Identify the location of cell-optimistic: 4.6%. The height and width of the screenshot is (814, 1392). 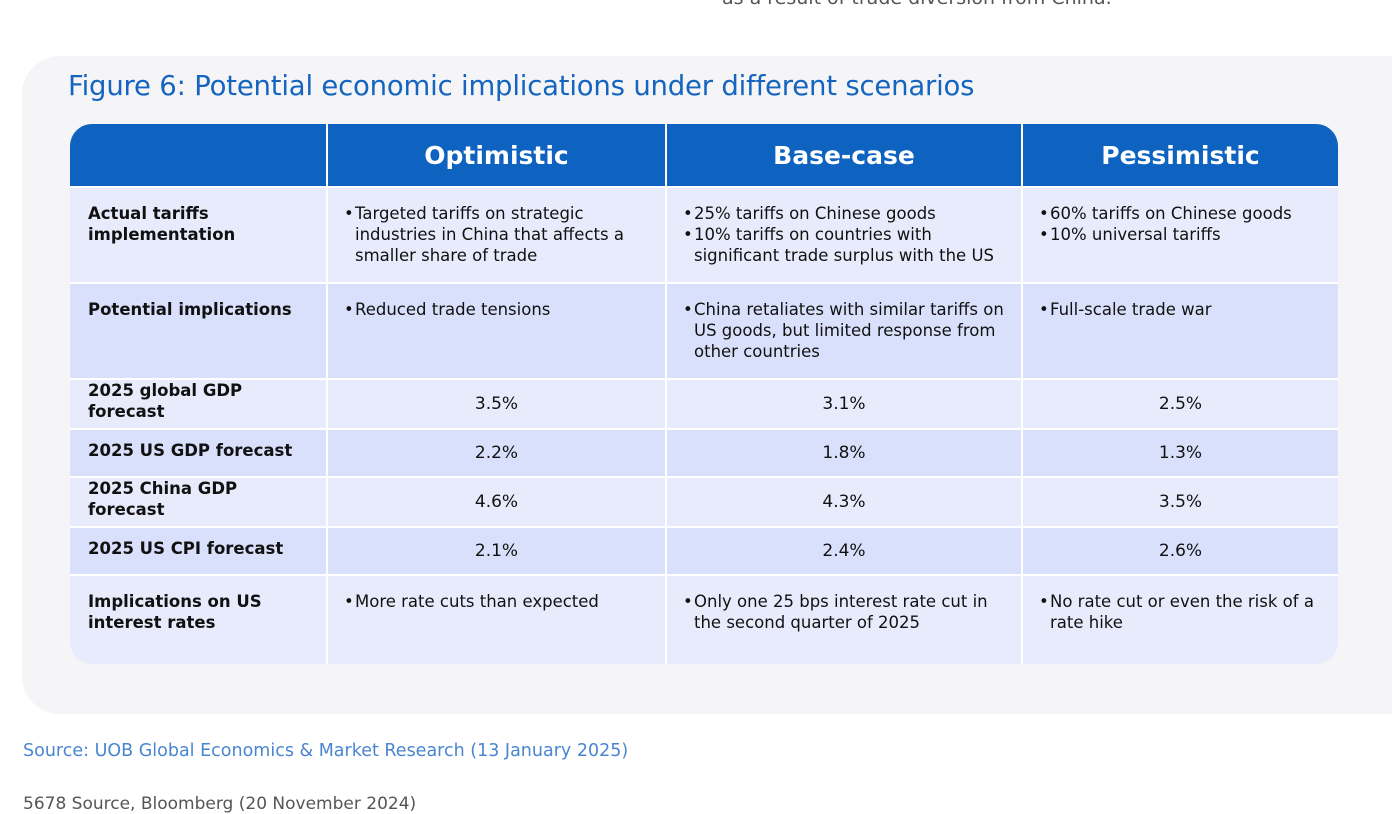
(497, 501).